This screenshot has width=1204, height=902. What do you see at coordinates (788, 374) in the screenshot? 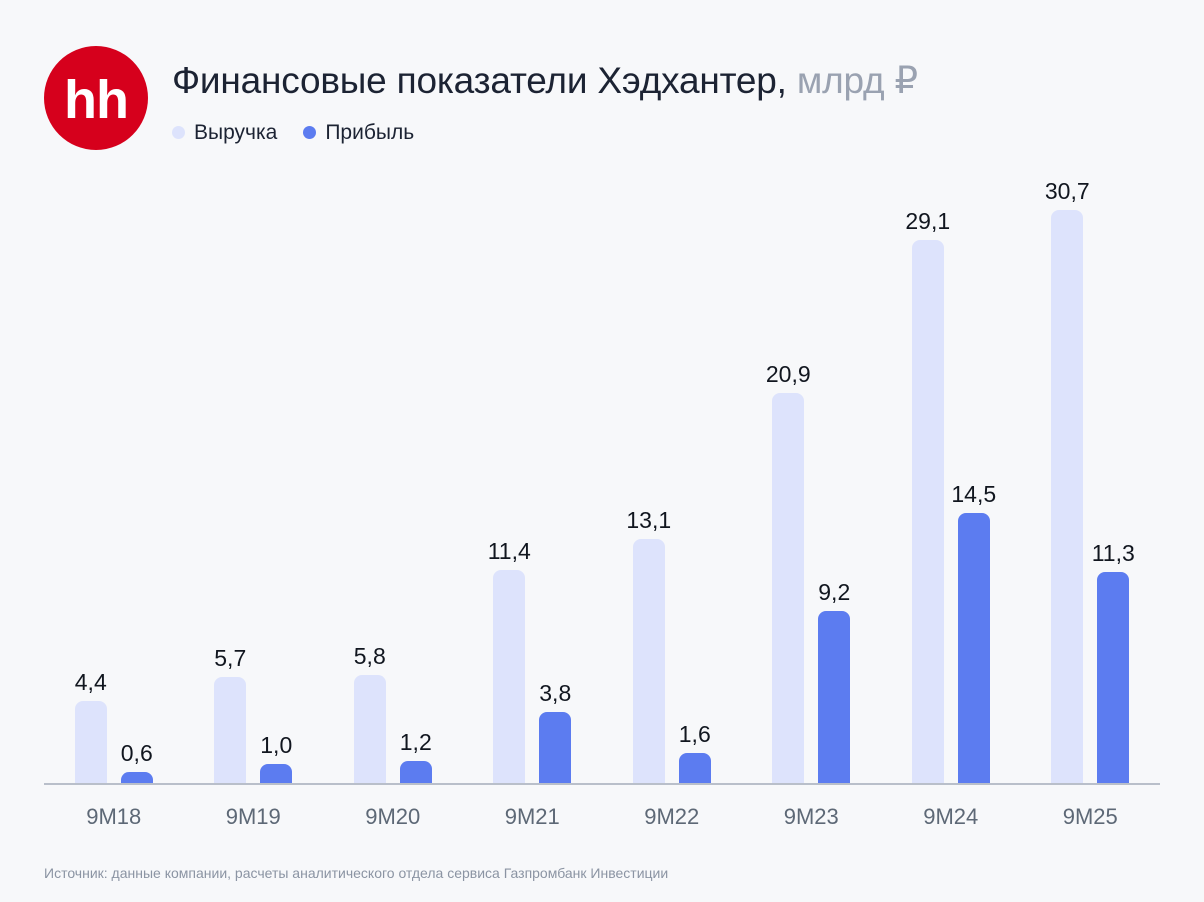
I see `bar-value-label: 20,9` at bounding box center [788, 374].